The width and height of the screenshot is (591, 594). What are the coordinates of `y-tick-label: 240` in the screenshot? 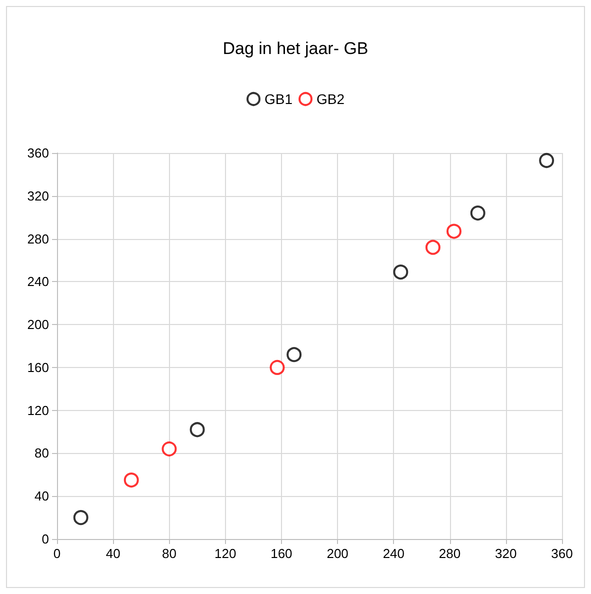 It's located at (38, 282).